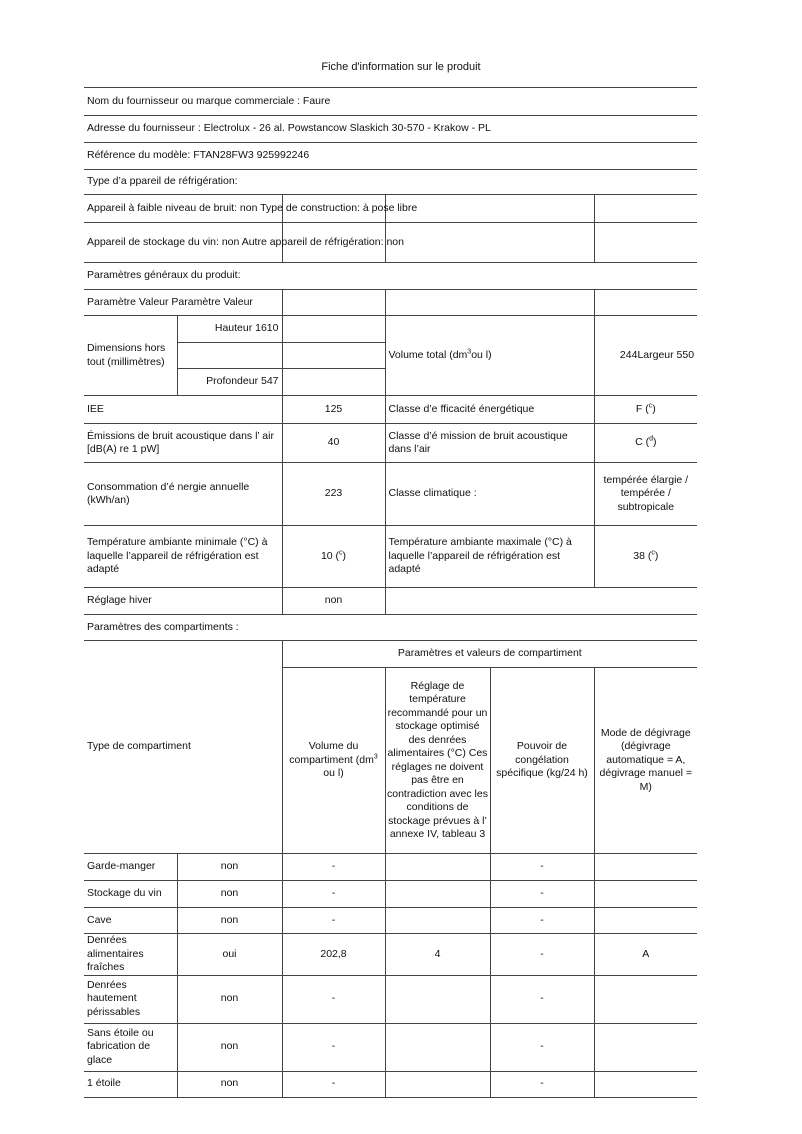 The height and width of the screenshot is (1134, 802). I want to click on energy-class-value: F (c), so click(646, 409).